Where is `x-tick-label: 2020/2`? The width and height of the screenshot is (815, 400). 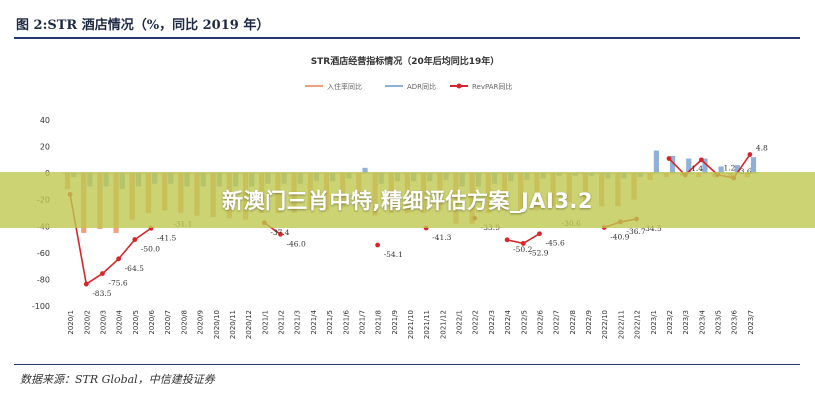 x-tick-label: 2020/2 is located at coordinates (87, 322).